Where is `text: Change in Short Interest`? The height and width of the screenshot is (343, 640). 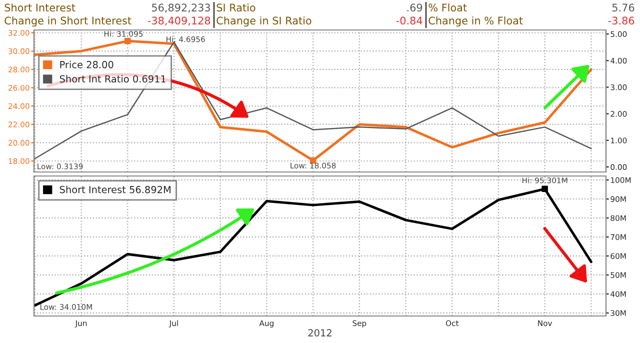 text: Change in Short Interest is located at coordinates (68, 21).